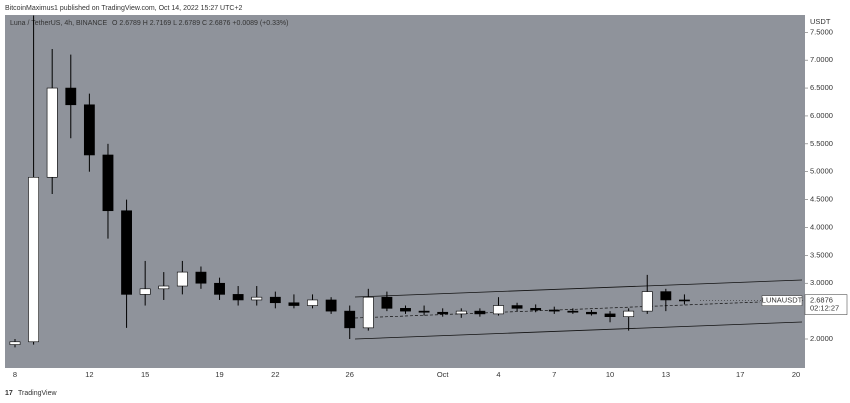 This screenshot has width=850, height=403. I want to click on last-price-label: 2.6876, so click(821, 300).